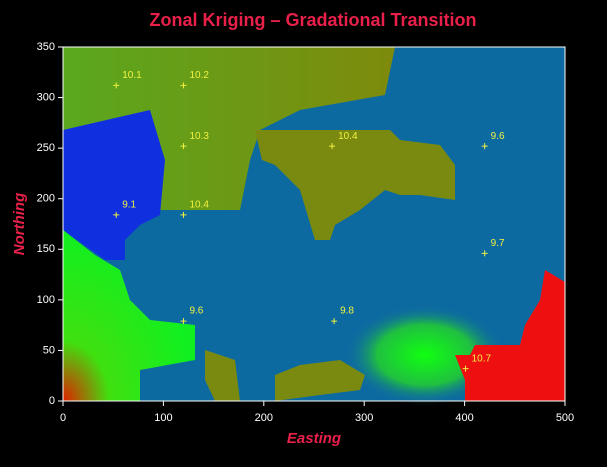 Image resolution: width=607 pixels, height=467 pixels. What do you see at coordinates (46, 97) in the screenshot?
I see `y-tick-label: 300` at bounding box center [46, 97].